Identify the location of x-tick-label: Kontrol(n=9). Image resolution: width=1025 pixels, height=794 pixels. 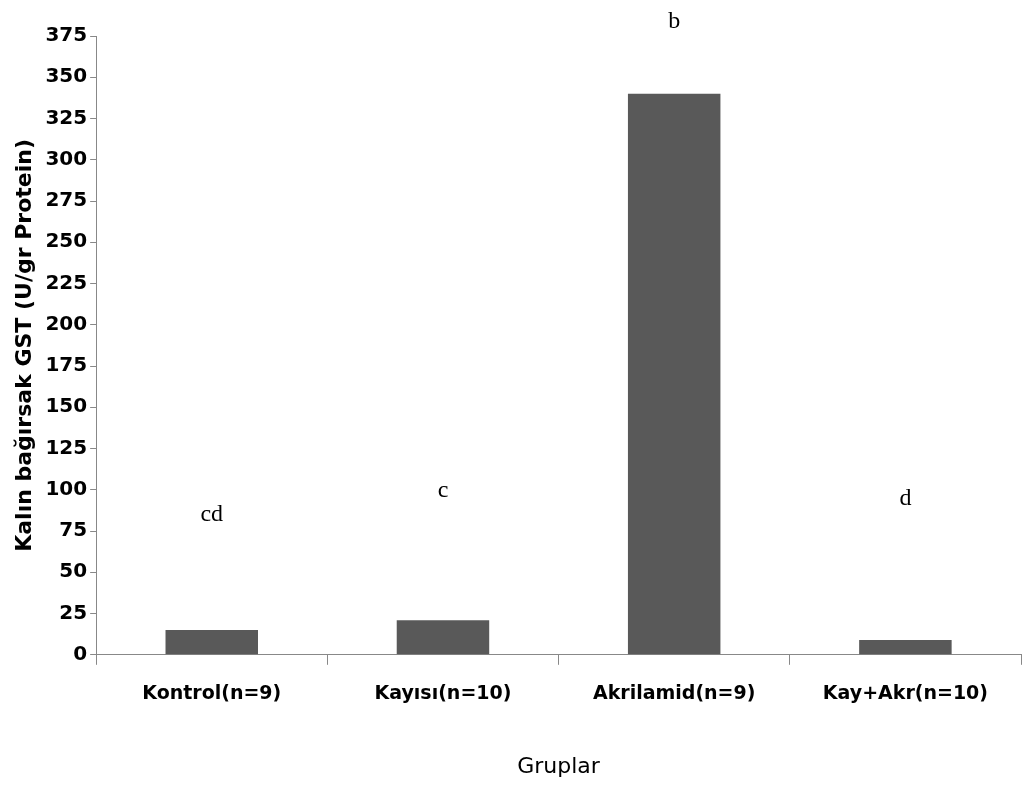
(212, 692).